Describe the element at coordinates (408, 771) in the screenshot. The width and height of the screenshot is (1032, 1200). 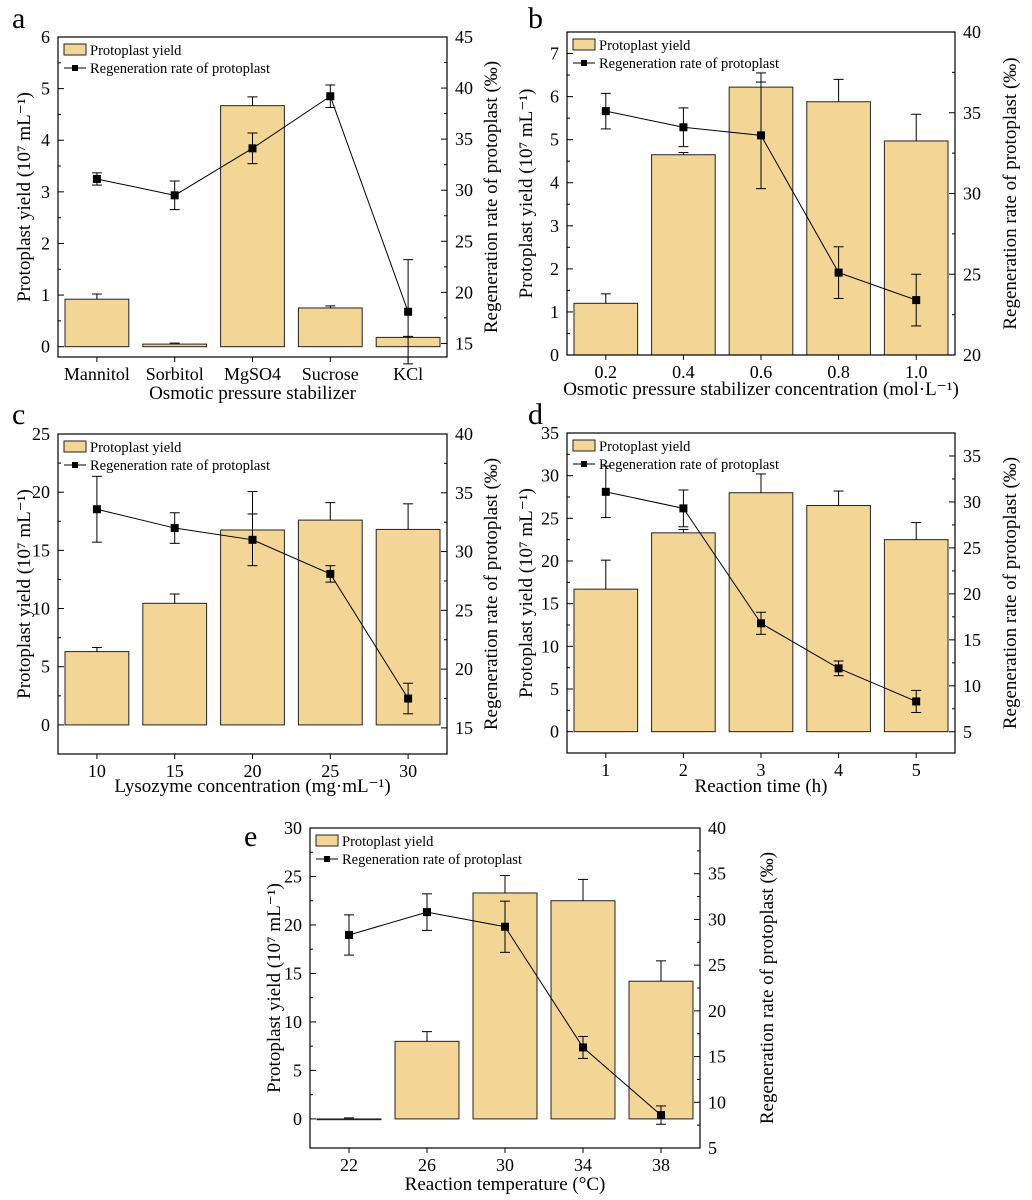
I see `x-tick-label: 30` at that location.